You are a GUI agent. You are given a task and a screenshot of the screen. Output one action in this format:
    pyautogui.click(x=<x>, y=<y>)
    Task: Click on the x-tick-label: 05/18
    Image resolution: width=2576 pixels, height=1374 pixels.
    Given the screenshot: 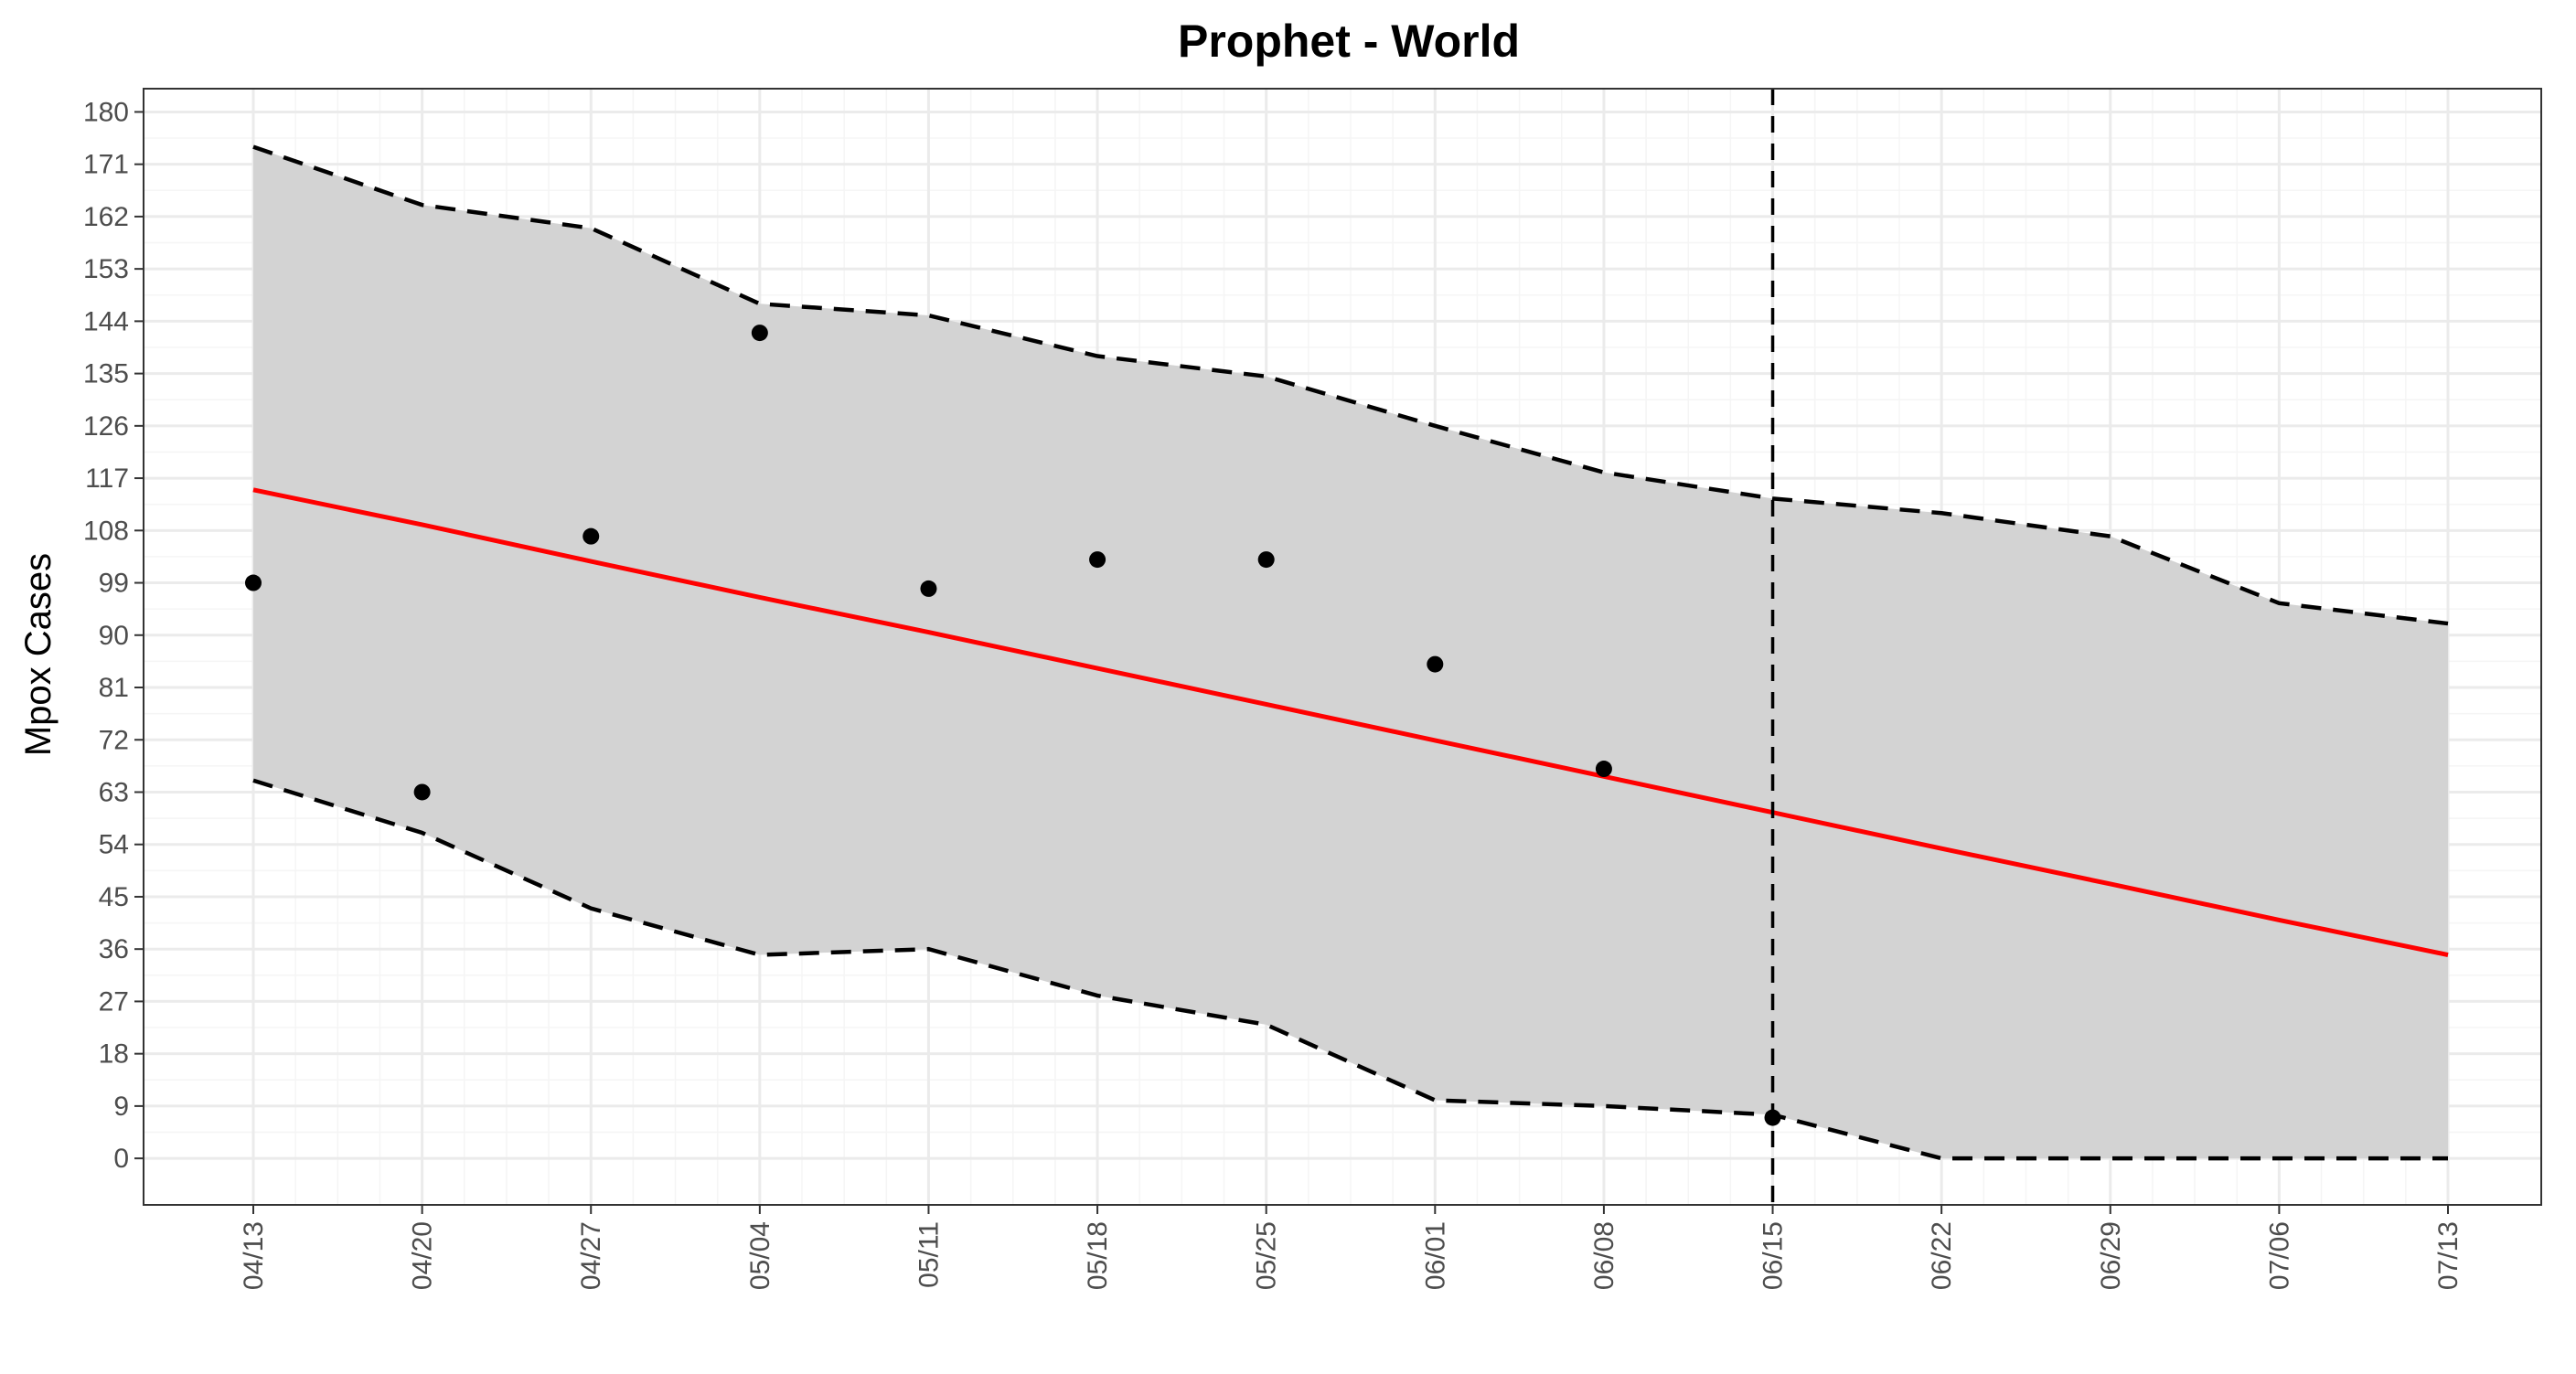 What is the action you would take?
    pyautogui.click(x=1098, y=1255)
    